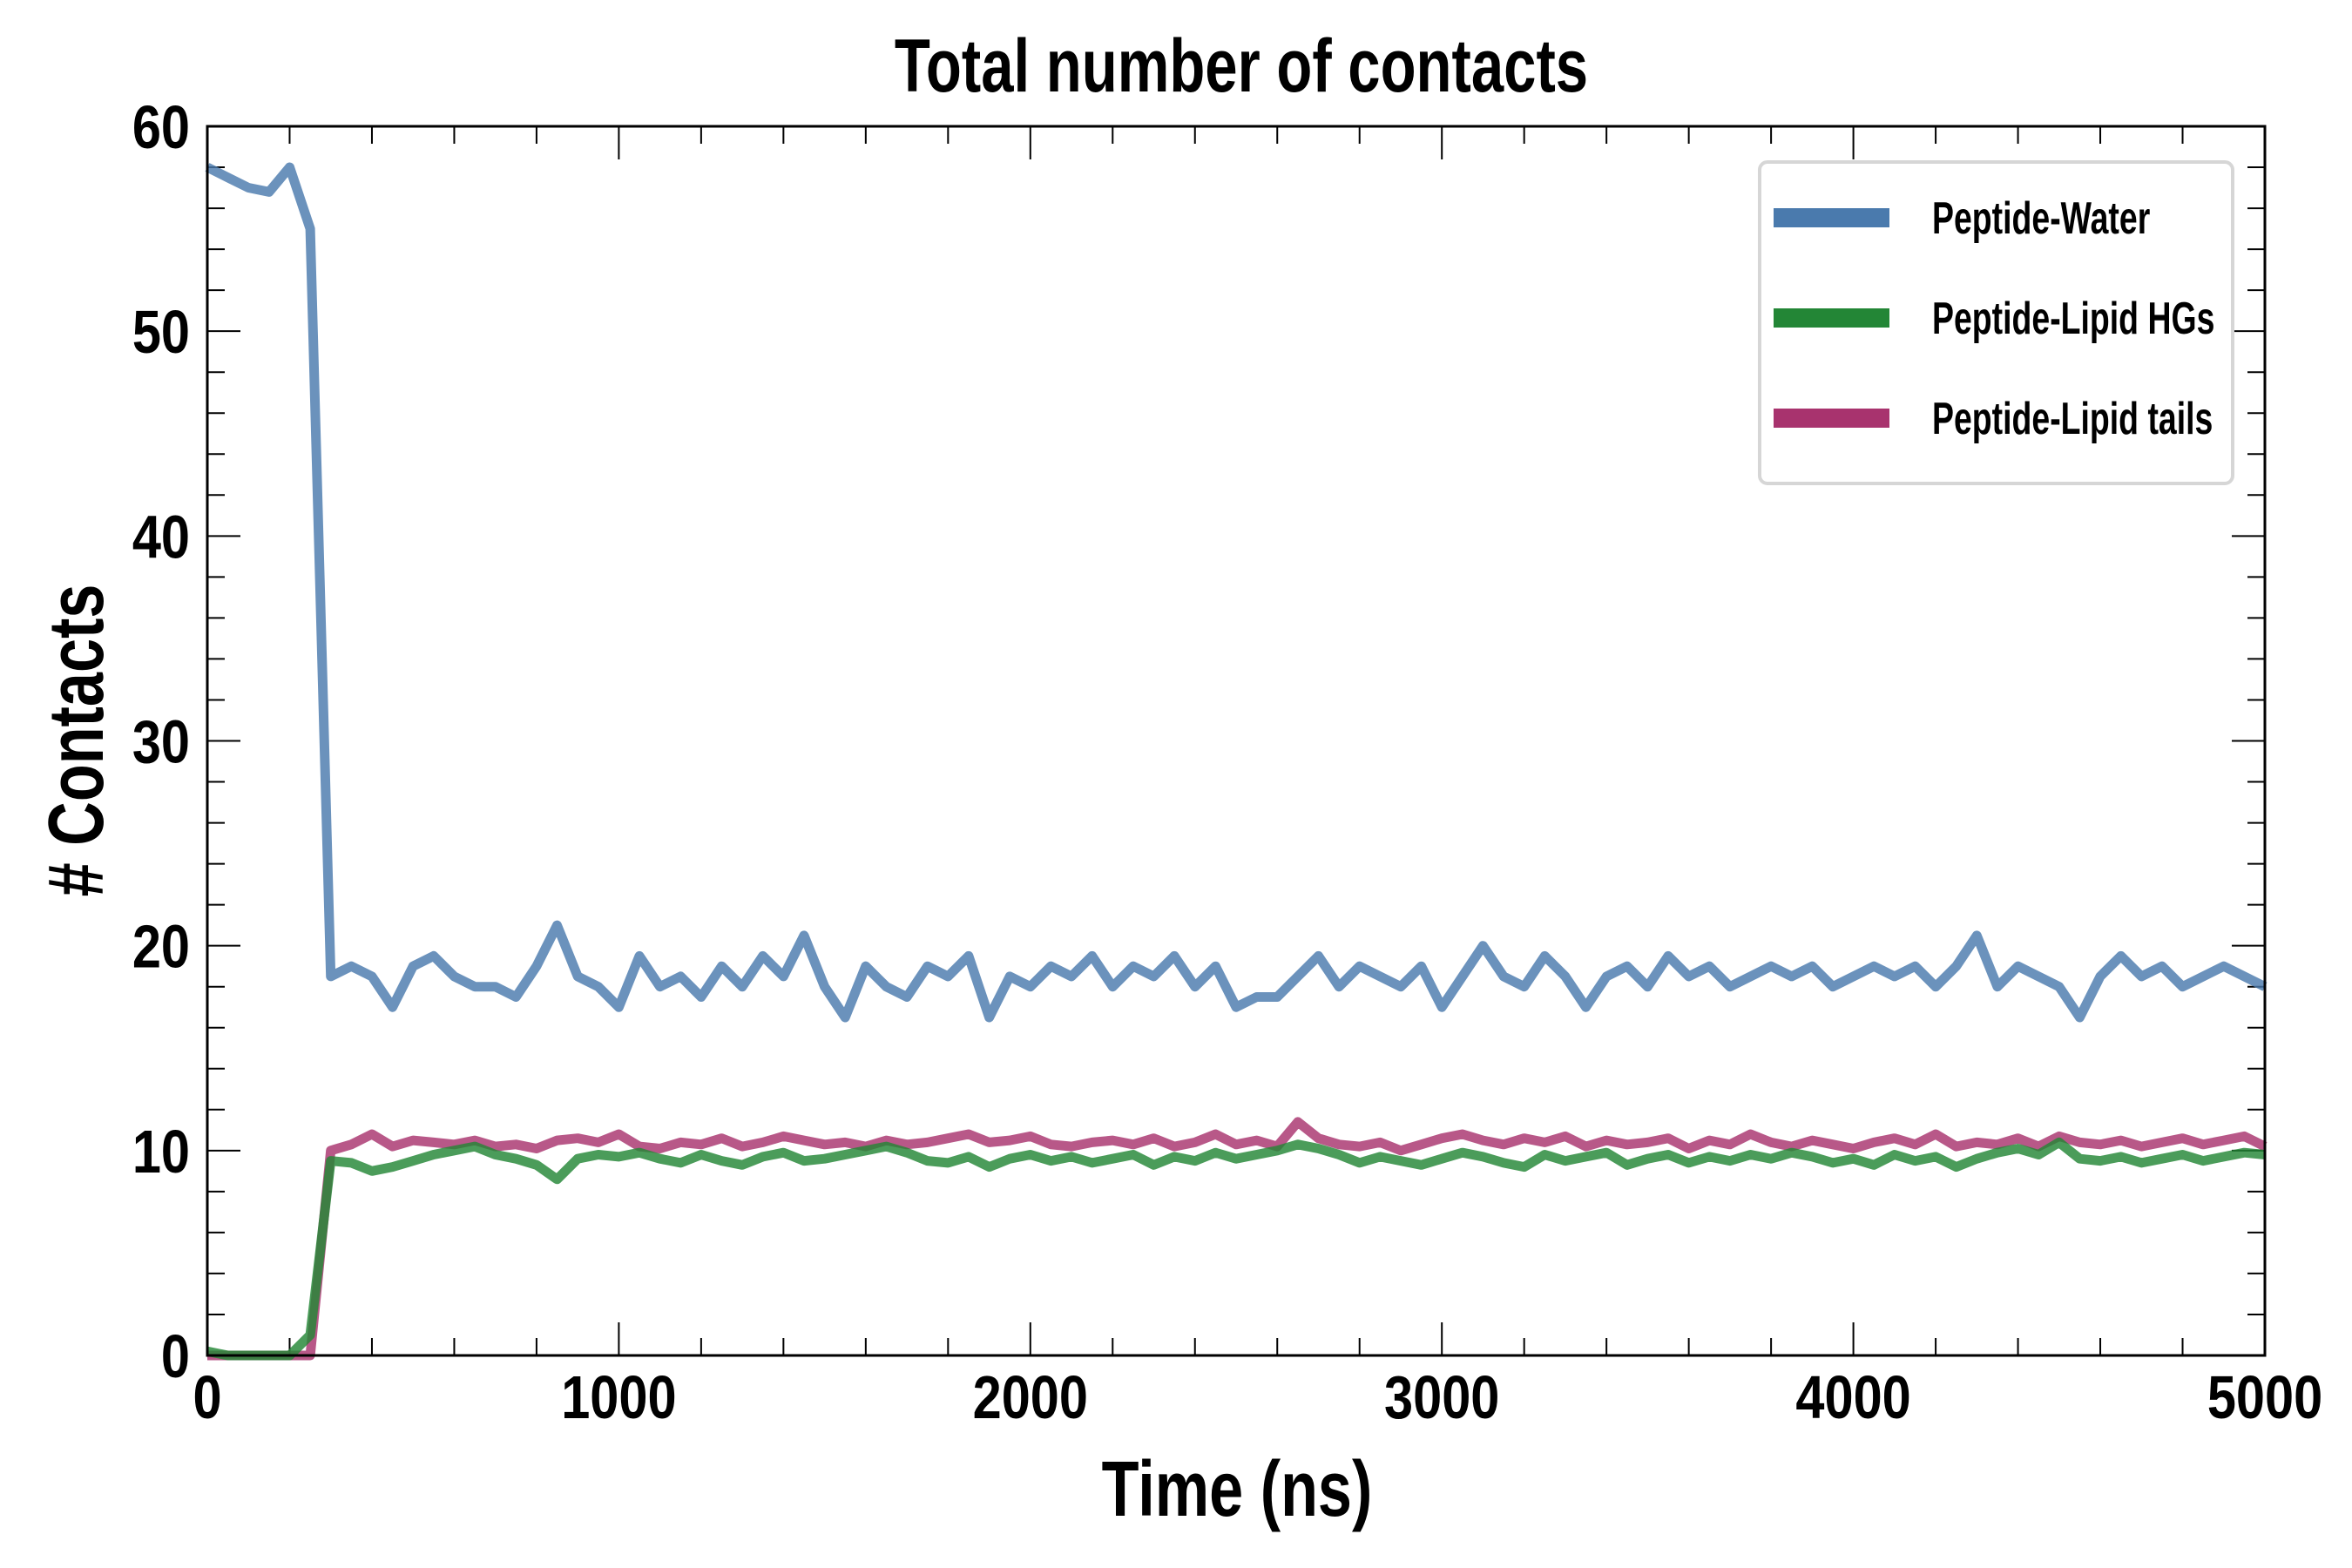 This screenshot has height=1568, width=2352. I want to click on series-line-peptide-lipid-hgs, so click(1236, 1249).